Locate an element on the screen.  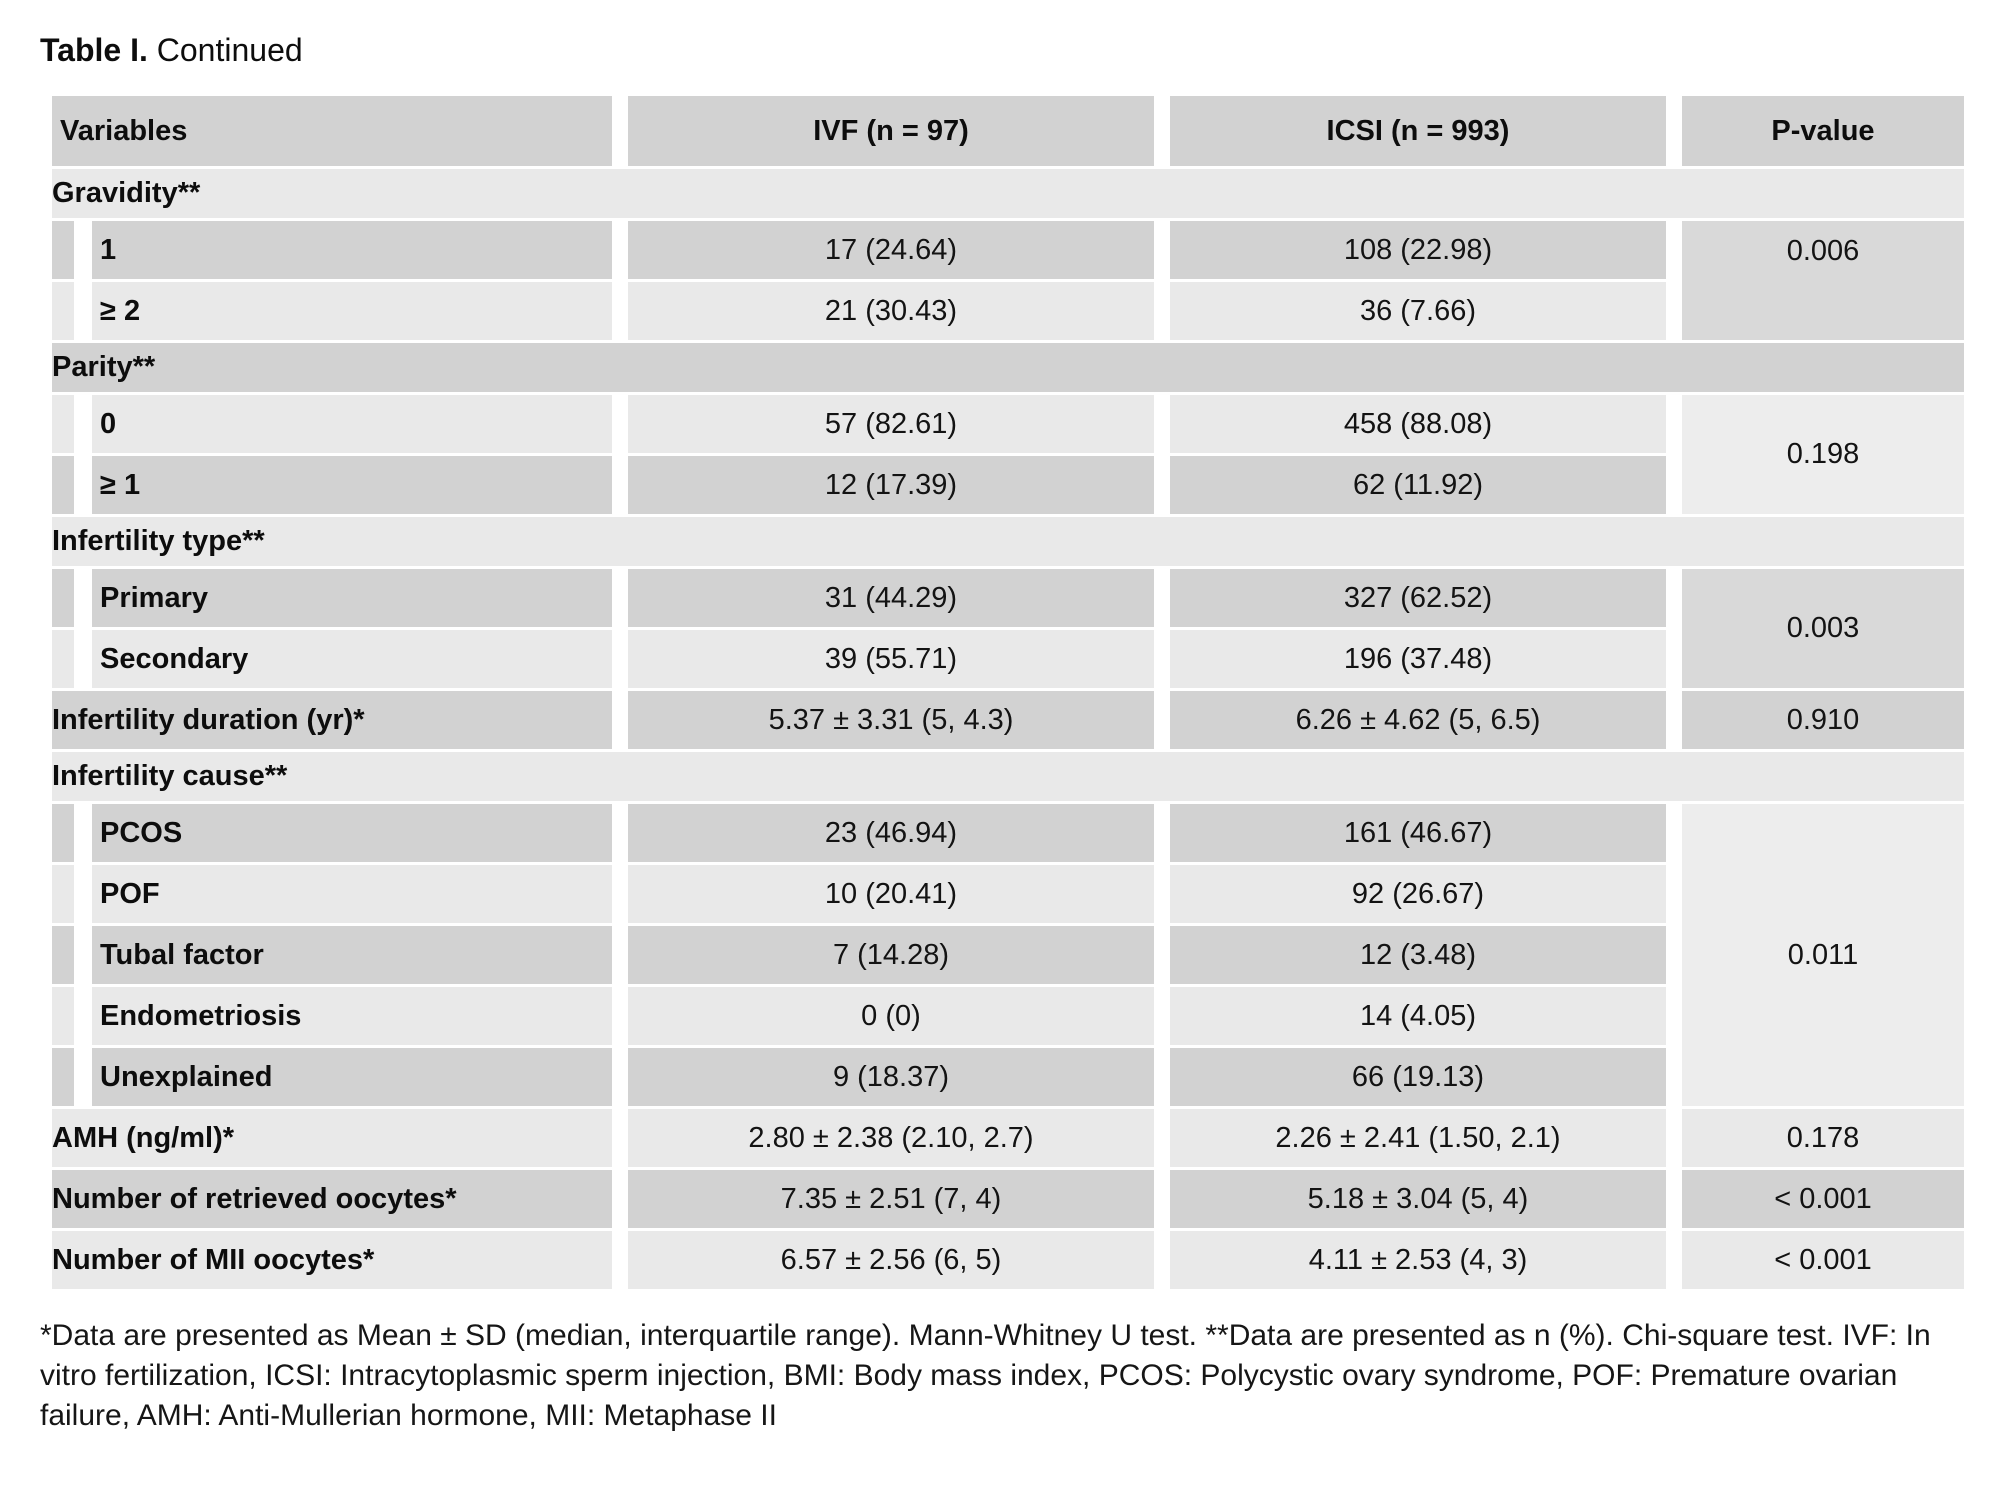
section-label: Parity** is located at coordinates (1008, 369).